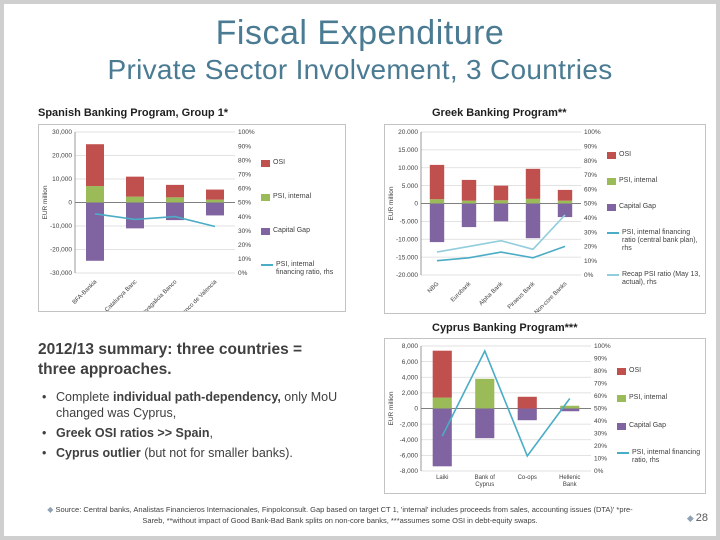 Image resolution: width=720 pixels, height=540 pixels. Describe the element at coordinates (391, 203) in the screenshot. I see `svg-text: EUR million` at that location.